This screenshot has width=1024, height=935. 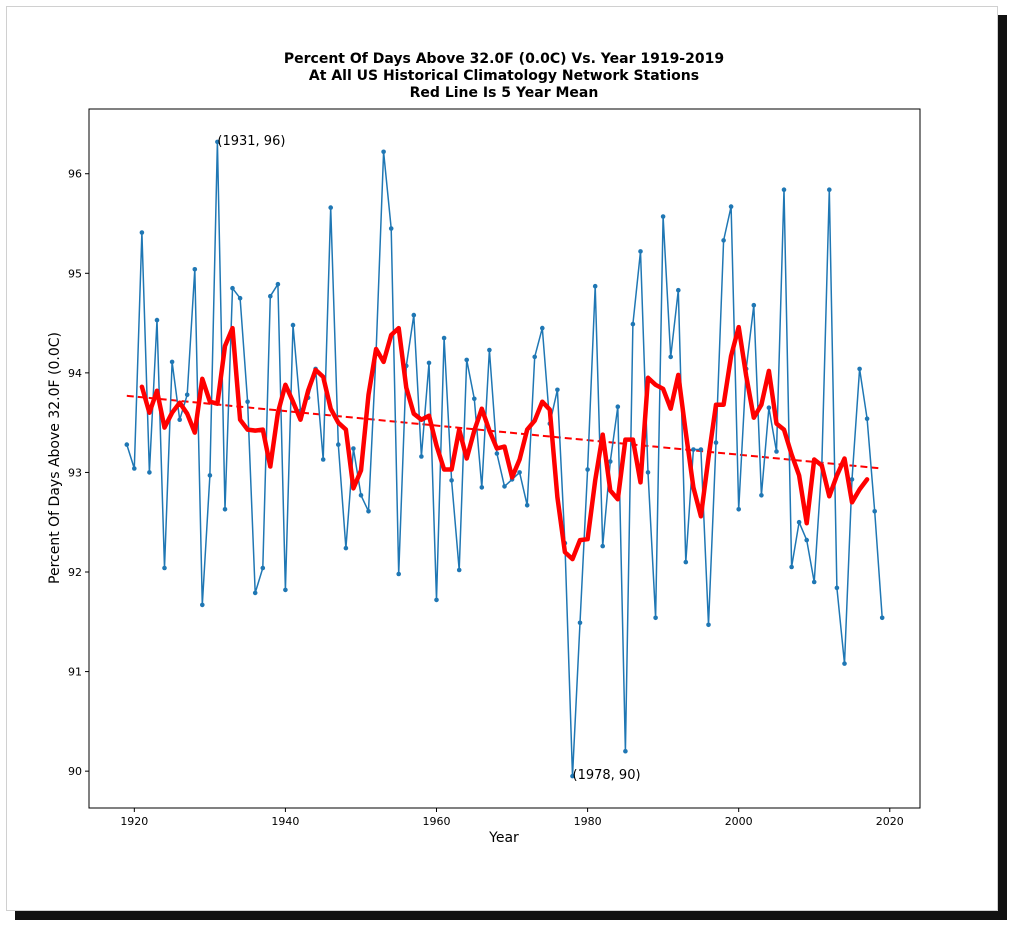 I want to click on trend-line, so click(x=504, y=432).